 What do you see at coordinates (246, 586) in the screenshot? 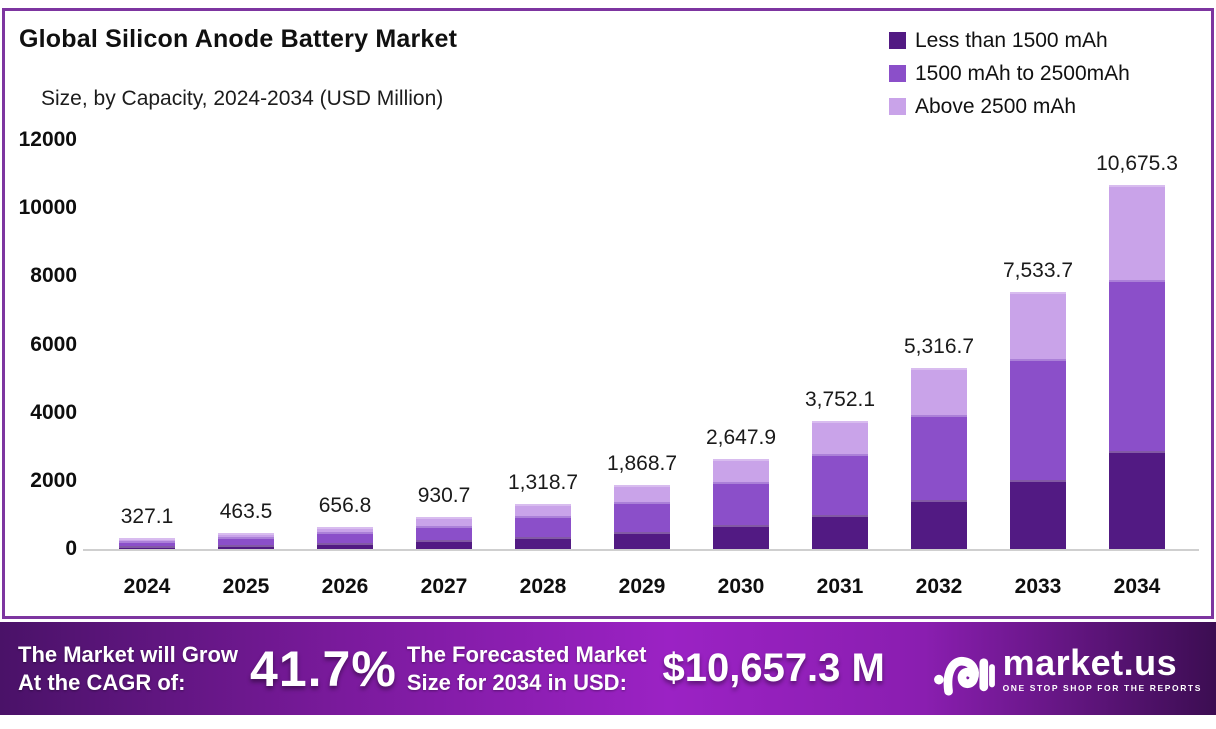
I see `x-axis-tick-2025: 2025` at bounding box center [246, 586].